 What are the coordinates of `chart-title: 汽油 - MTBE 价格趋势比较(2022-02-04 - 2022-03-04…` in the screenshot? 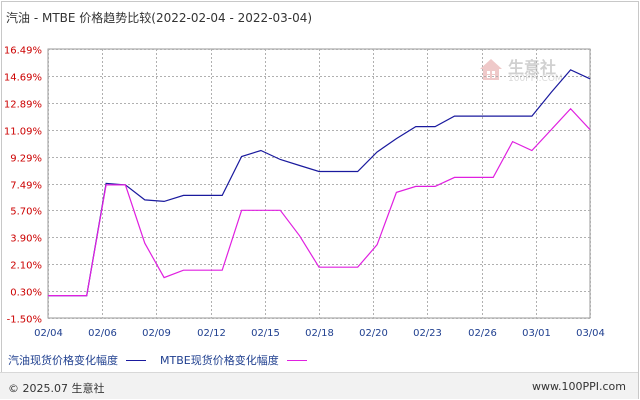 It's located at (159, 18).